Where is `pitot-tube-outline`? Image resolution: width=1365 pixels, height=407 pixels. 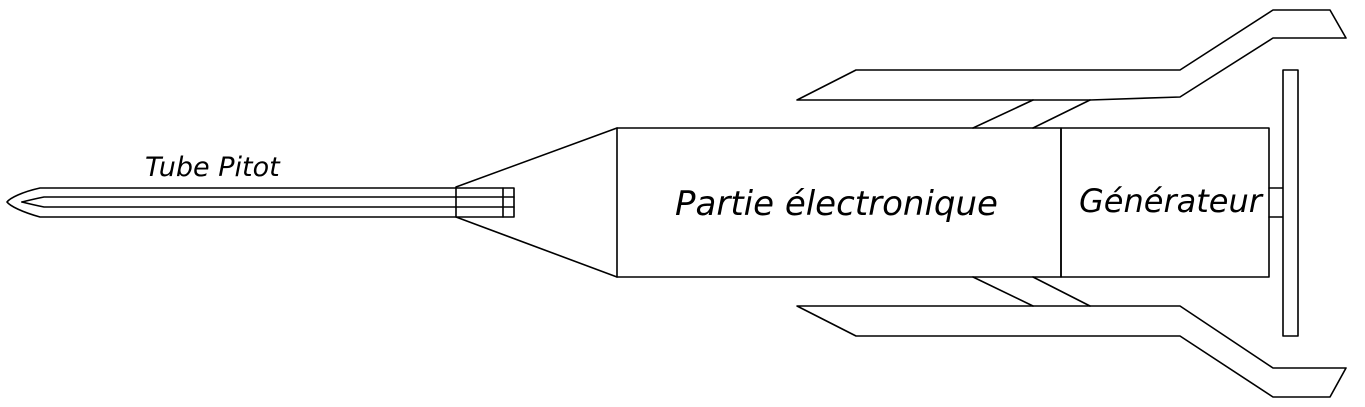
pitot-tube-outline is located at coordinates (260, 202).